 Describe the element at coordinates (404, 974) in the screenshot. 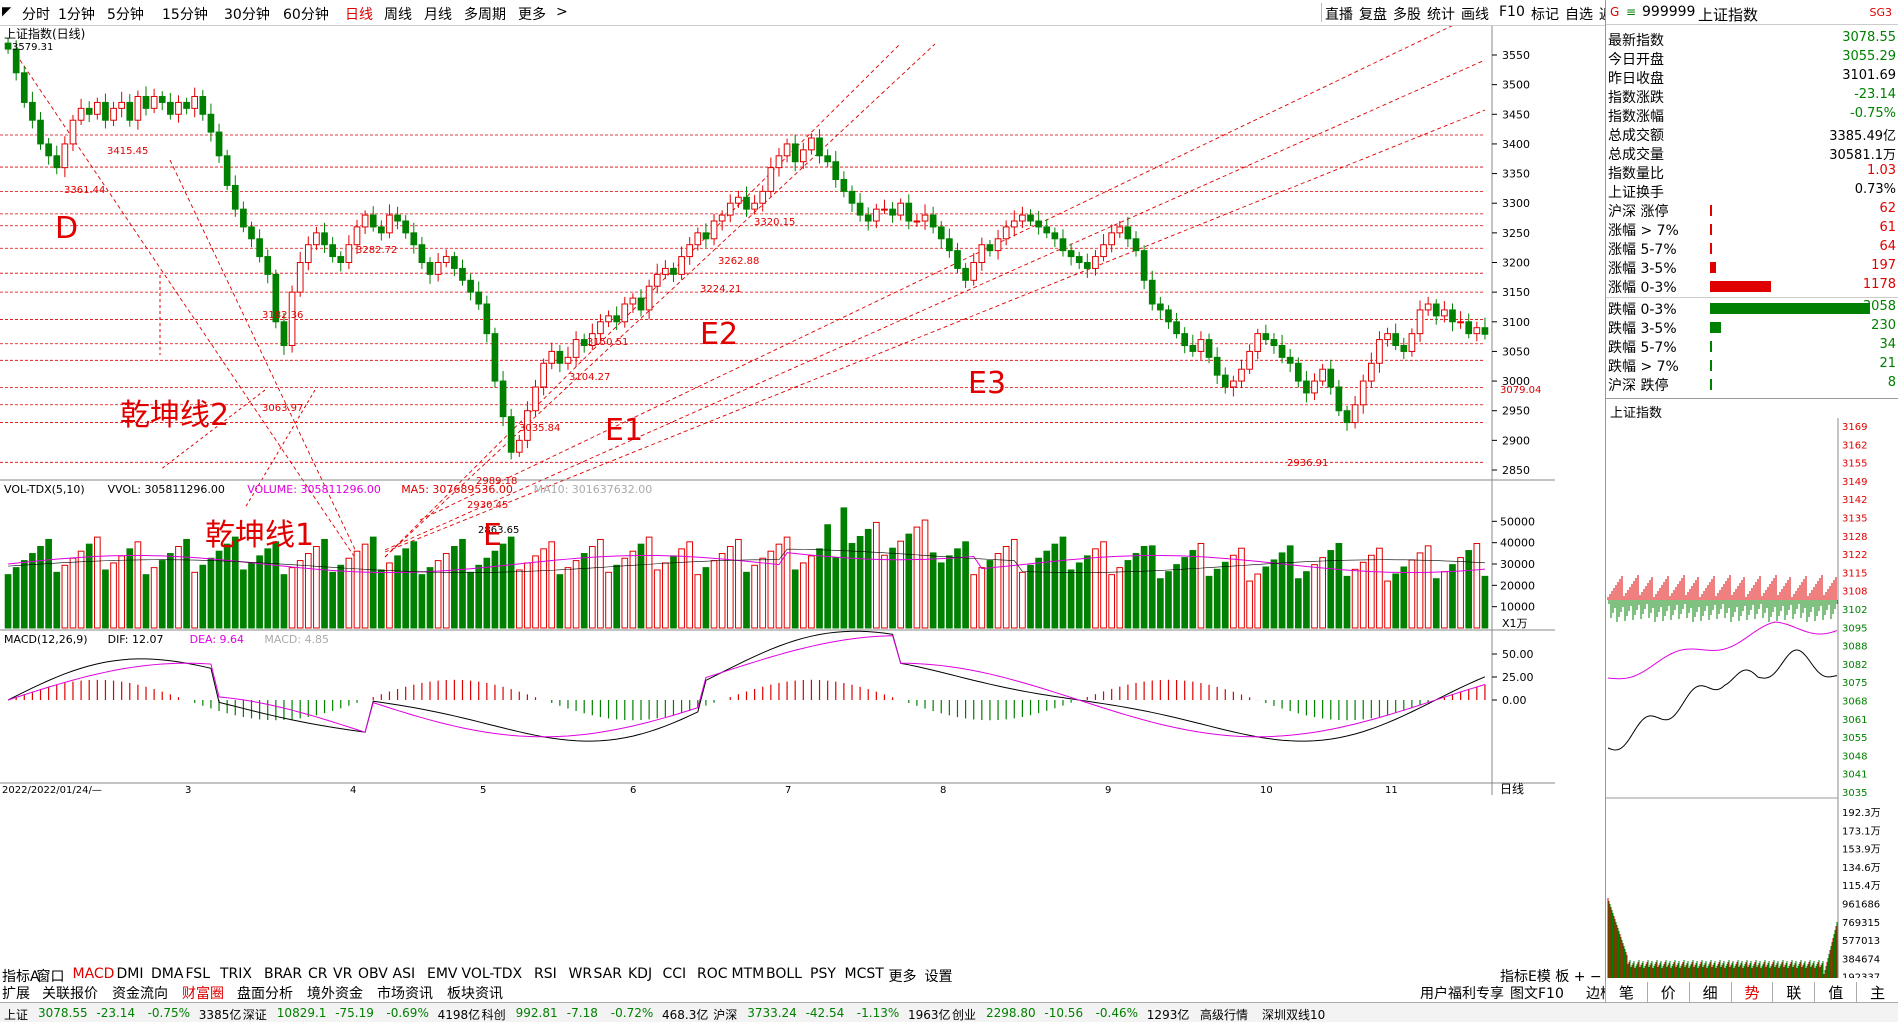

I see `indicator-tab: ASI` at that location.